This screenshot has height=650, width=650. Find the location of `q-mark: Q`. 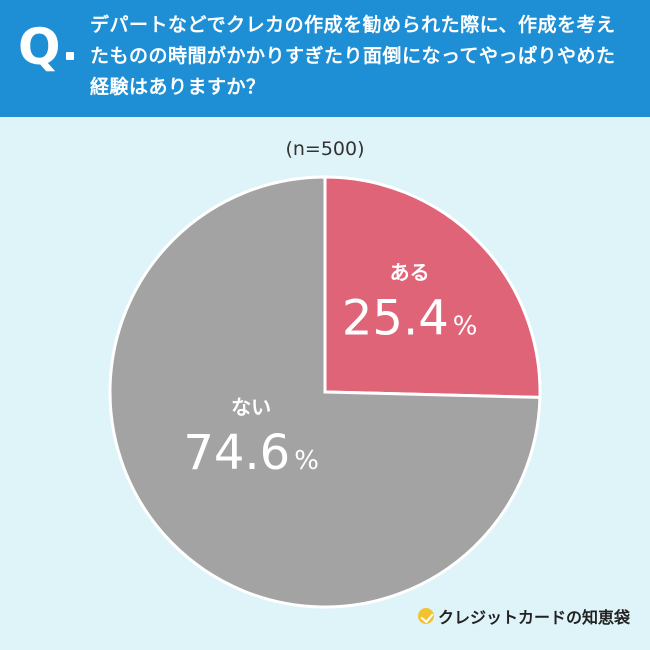

q-mark: Q is located at coordinates (39, 47).